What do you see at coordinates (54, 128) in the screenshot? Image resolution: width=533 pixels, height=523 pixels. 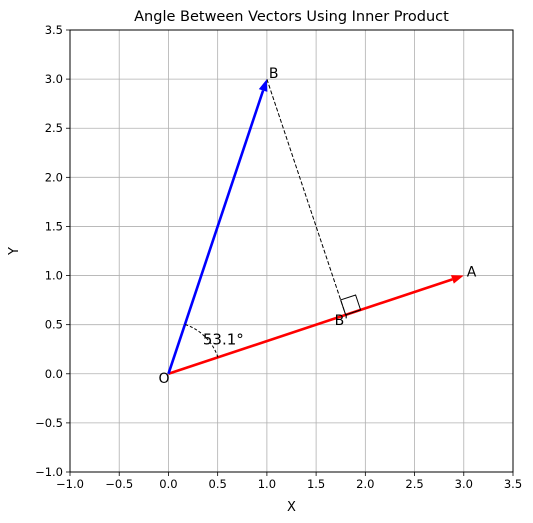 I see `y-tick-label: 2.5` at bounding box center [54, 128].